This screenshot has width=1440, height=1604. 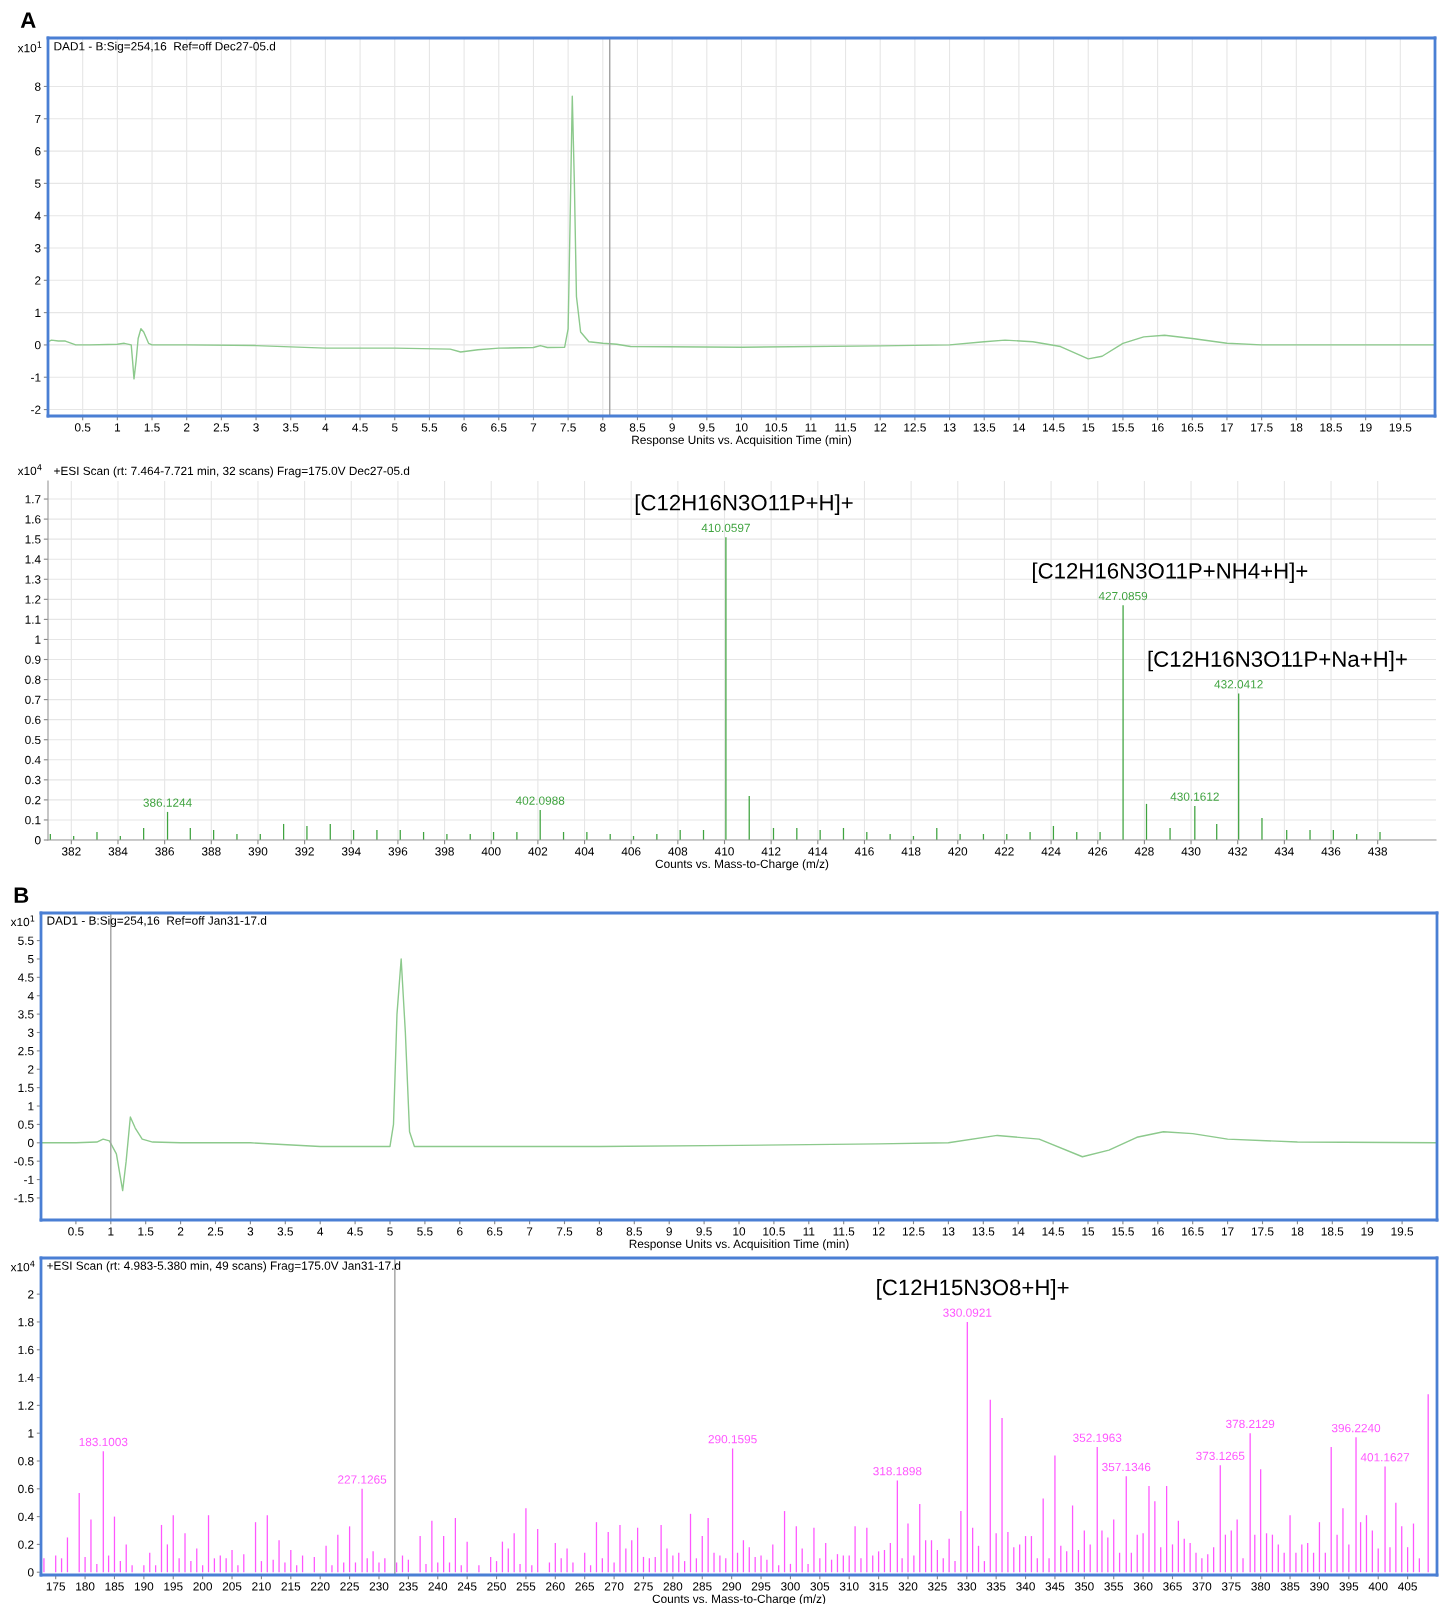 I want to click on x-tick-label: 396, so click(x=398, y=851).